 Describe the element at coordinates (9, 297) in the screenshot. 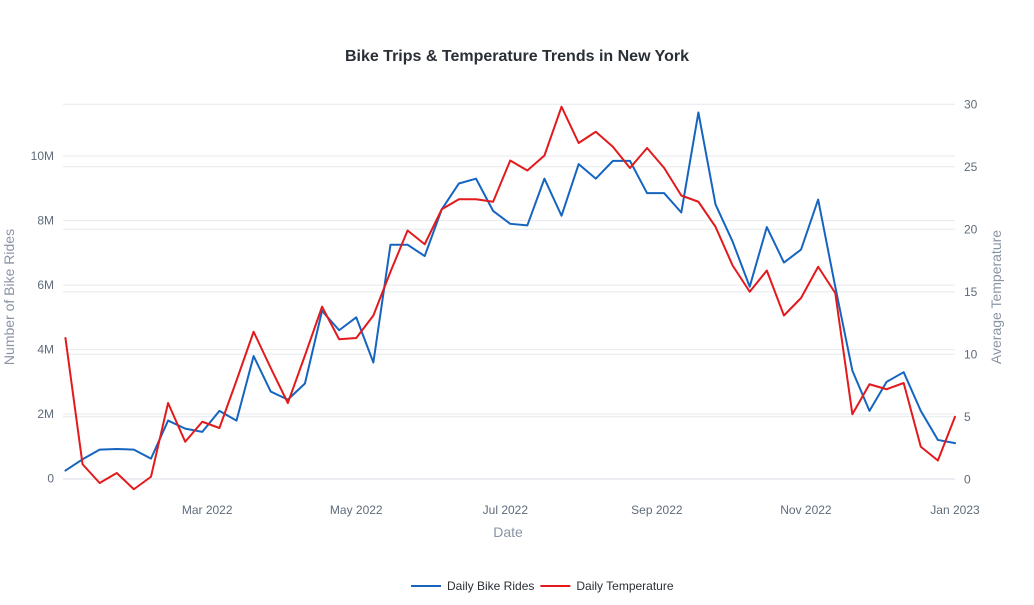

I see `y-axis-title: Number of Bike Rides` at that location.